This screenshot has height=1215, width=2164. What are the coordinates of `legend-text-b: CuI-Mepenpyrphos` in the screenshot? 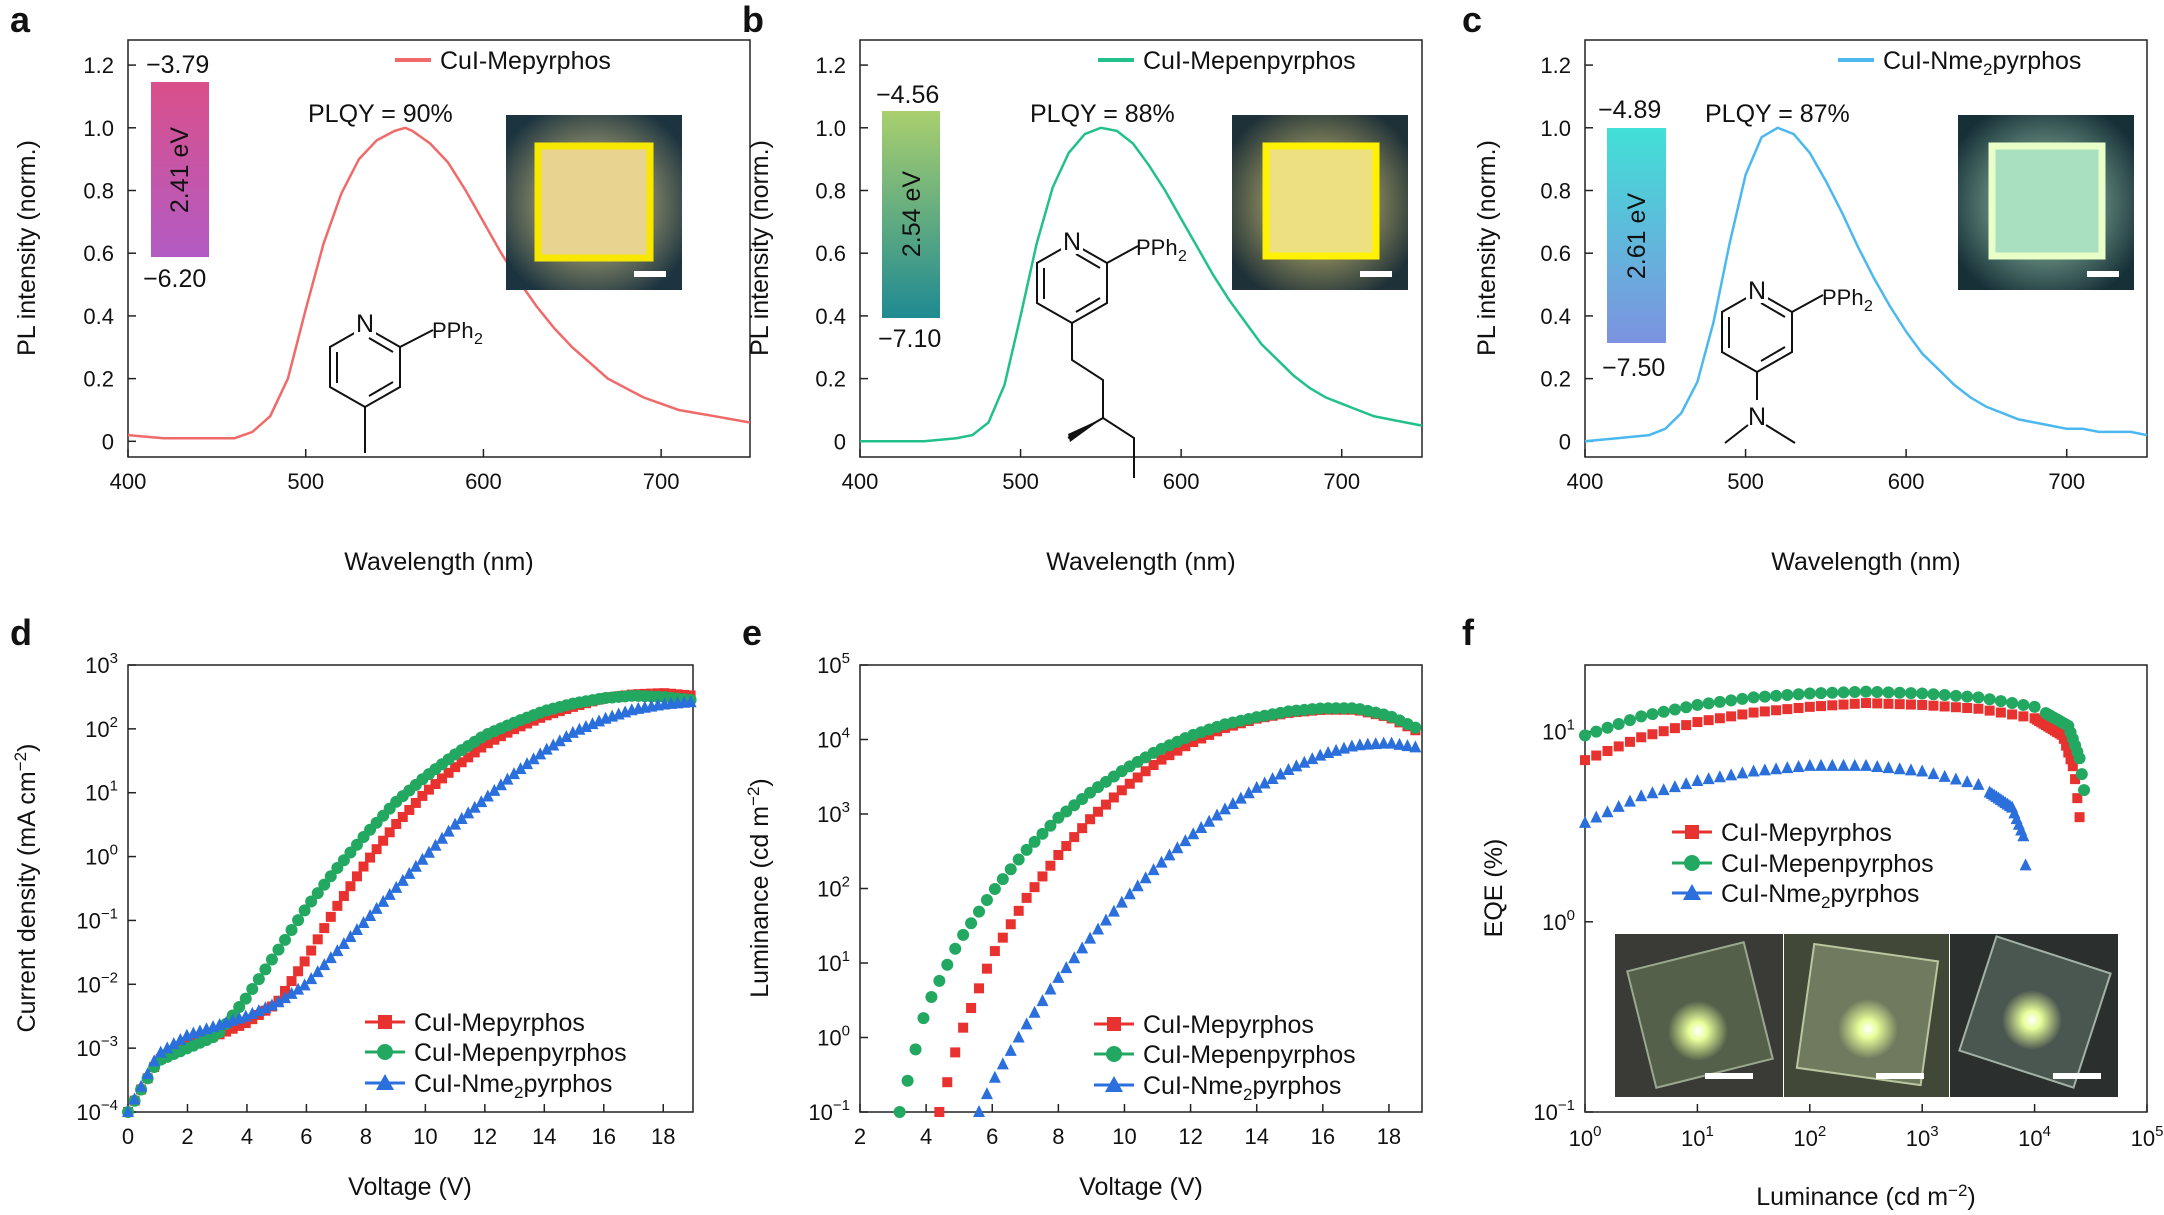 It's located at (1249, 61).